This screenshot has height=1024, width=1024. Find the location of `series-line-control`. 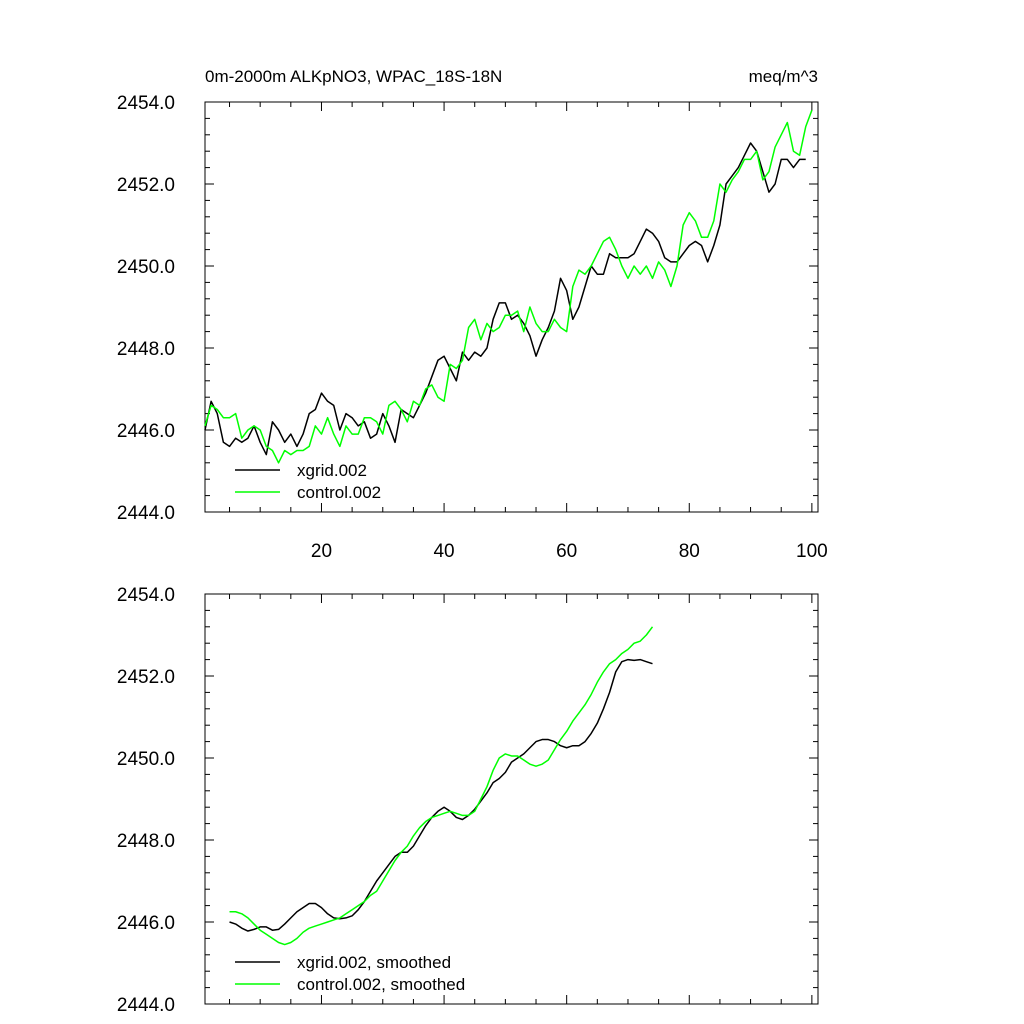

series-line-control is located at coordinates (441, 786).